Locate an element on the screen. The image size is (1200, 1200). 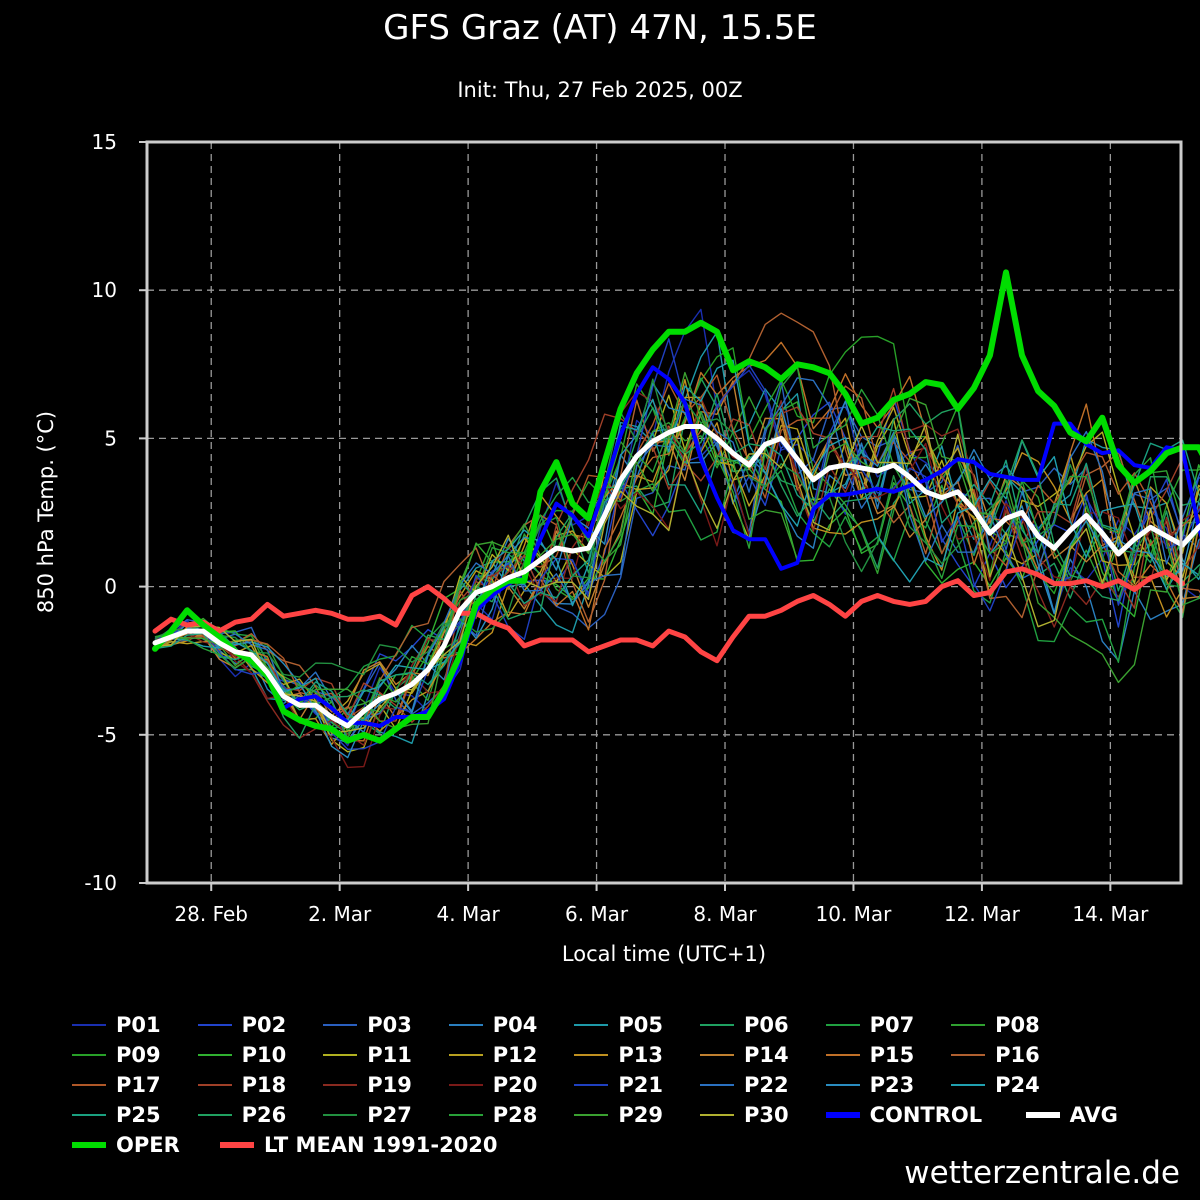
legend-item: LT MEAN 1991-2020 is located at coordinates (370, 1145).